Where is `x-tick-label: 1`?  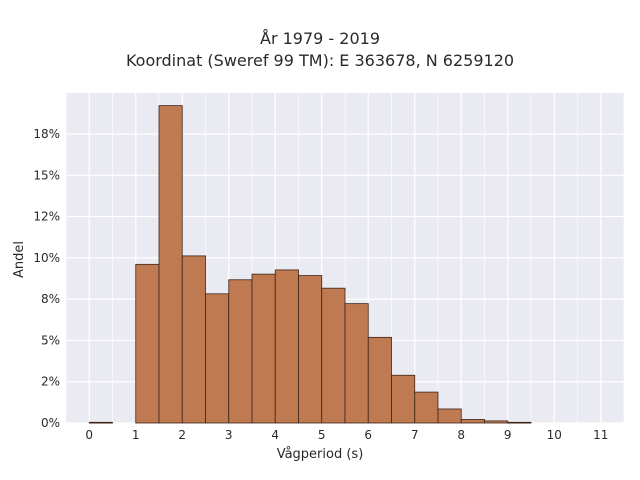
x-tick-label: 1 is located at coordinates (136, 435).